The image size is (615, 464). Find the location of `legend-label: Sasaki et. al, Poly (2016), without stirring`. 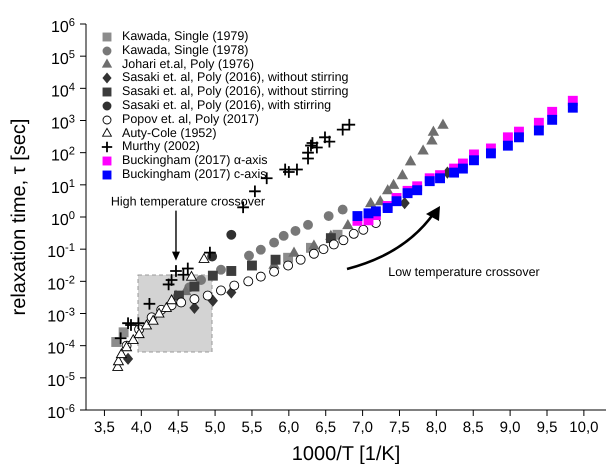

legend-label: Sasaki et. al, Poly (2016), without stirring is located at coordinates (235, 78).